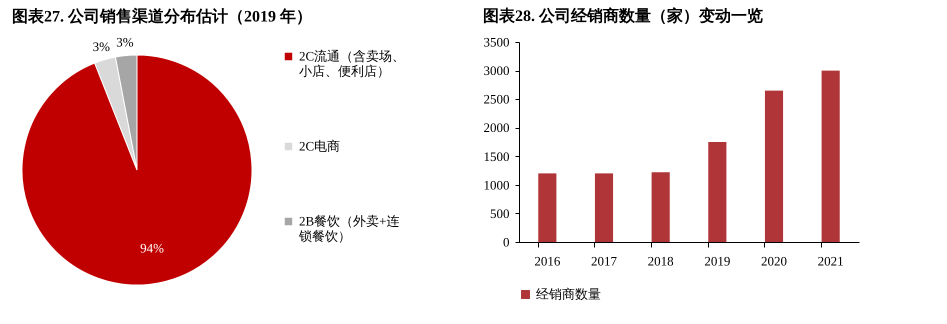 This screenshot has height=324, width=947. Describe the element at coordinates (497, 70) in the screenshot. I see `y-tick-label: 3000` at that location.